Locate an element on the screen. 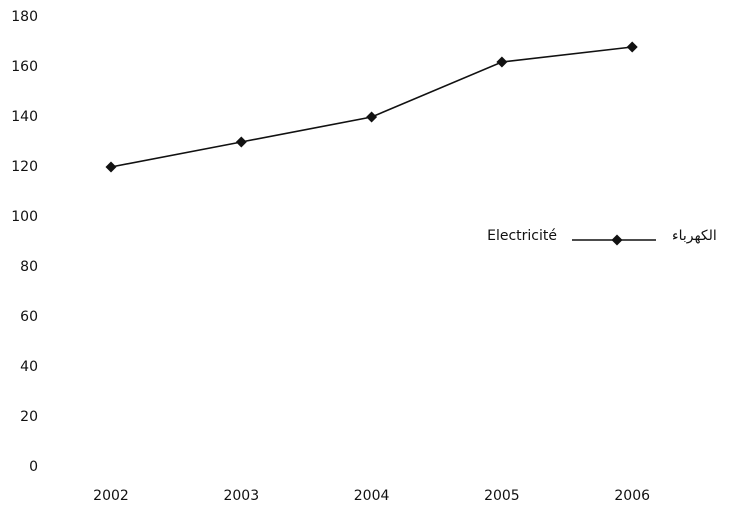 This screenshot has width=743, height=507. y-tick-label: 40 is located at coordinates (29, 367).